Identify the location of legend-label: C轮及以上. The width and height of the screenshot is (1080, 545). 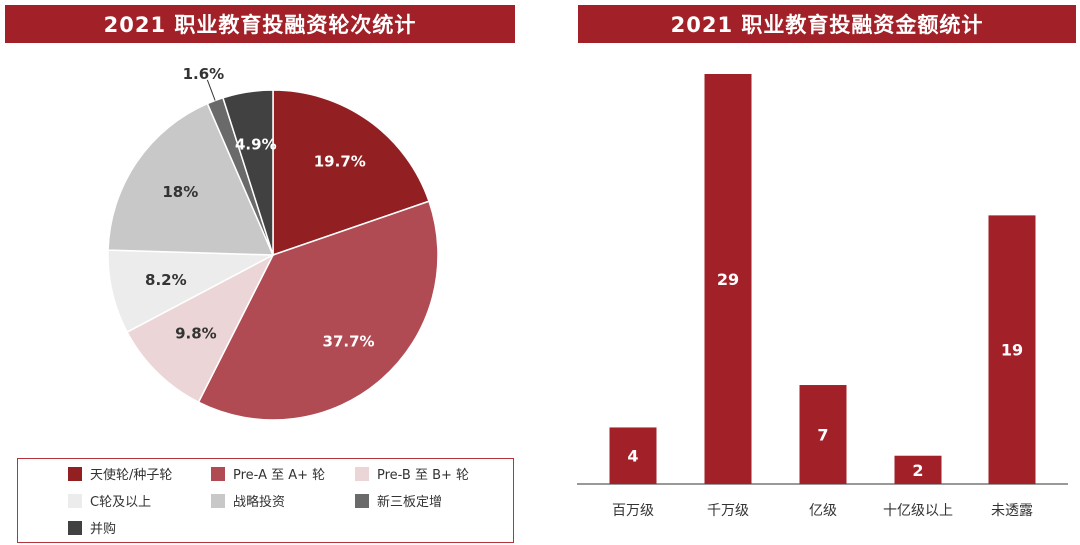
(121, 502).